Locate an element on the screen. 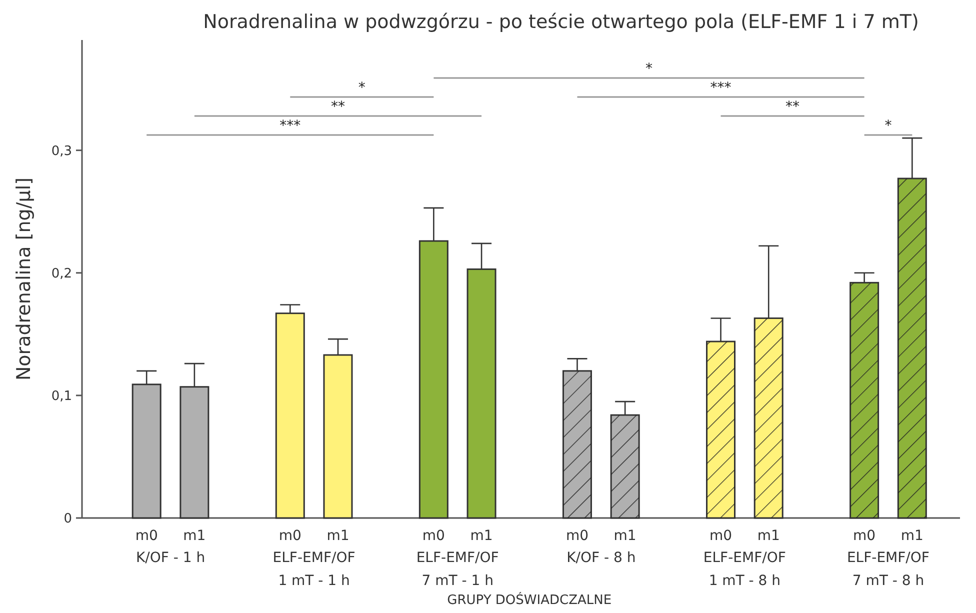 This screenshot has width=976, height=613. y-tick-label: 0,2 is located at coordinates (61, 274).